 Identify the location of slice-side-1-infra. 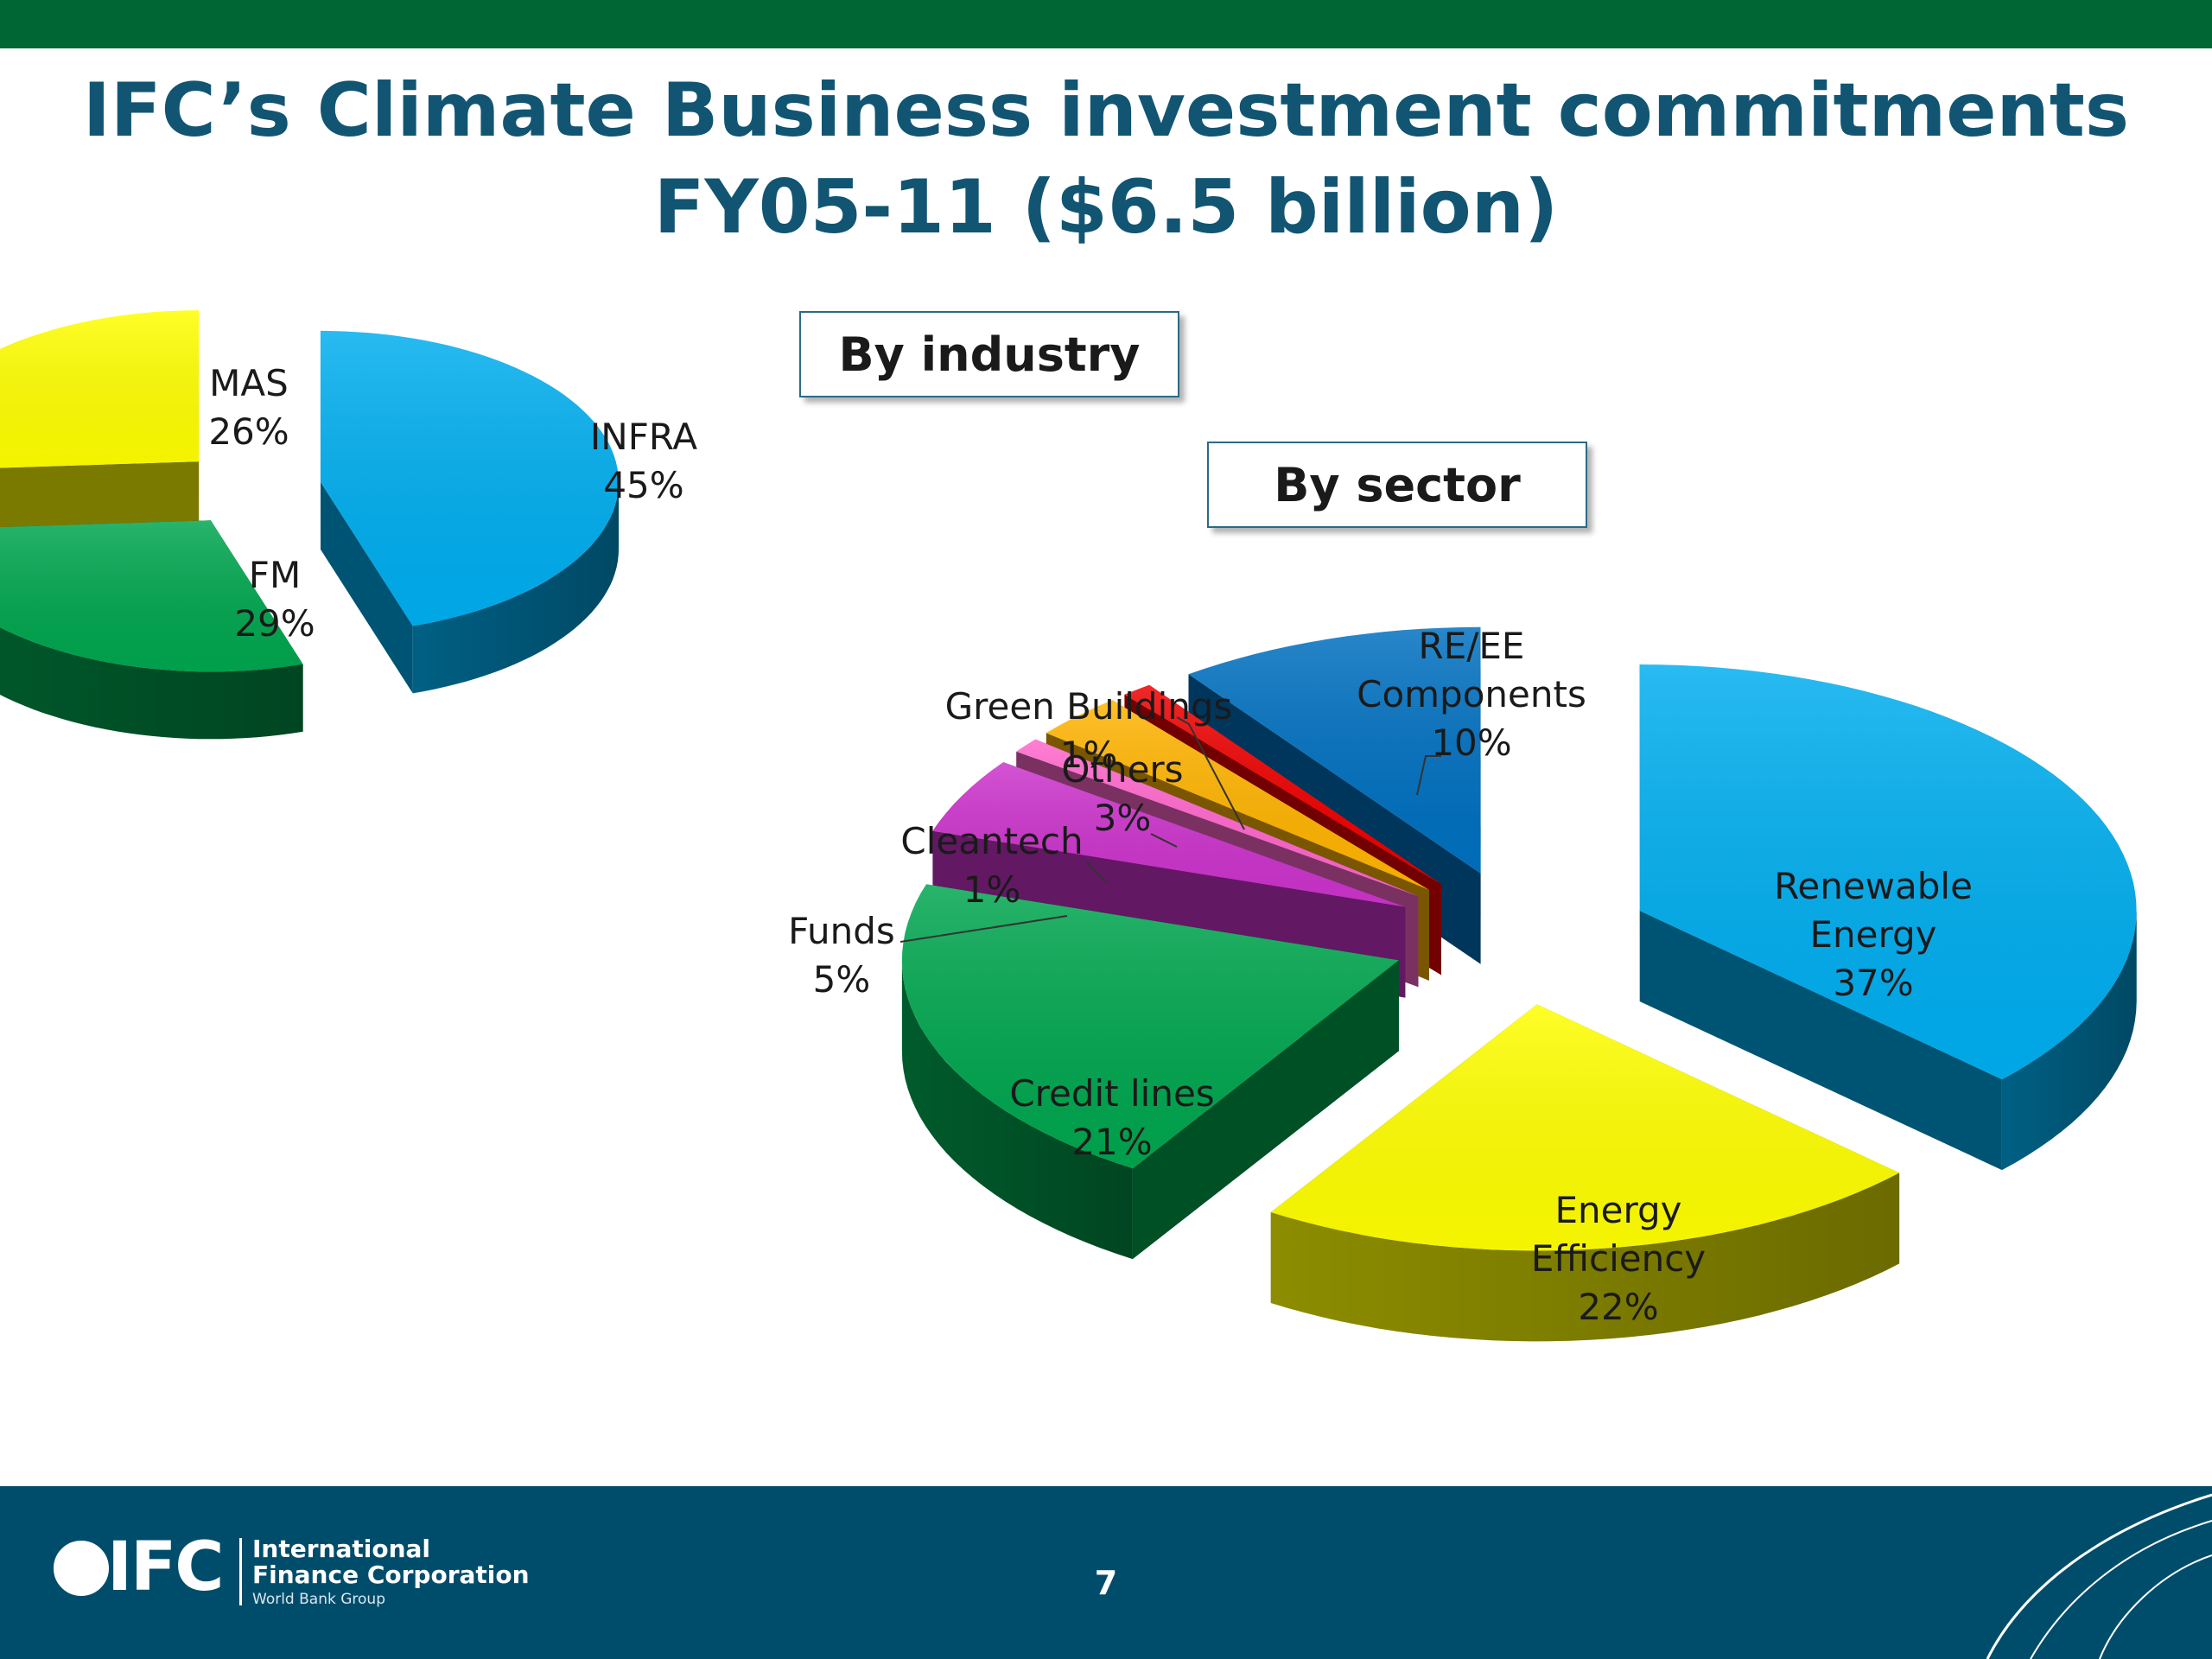
(367, 587).